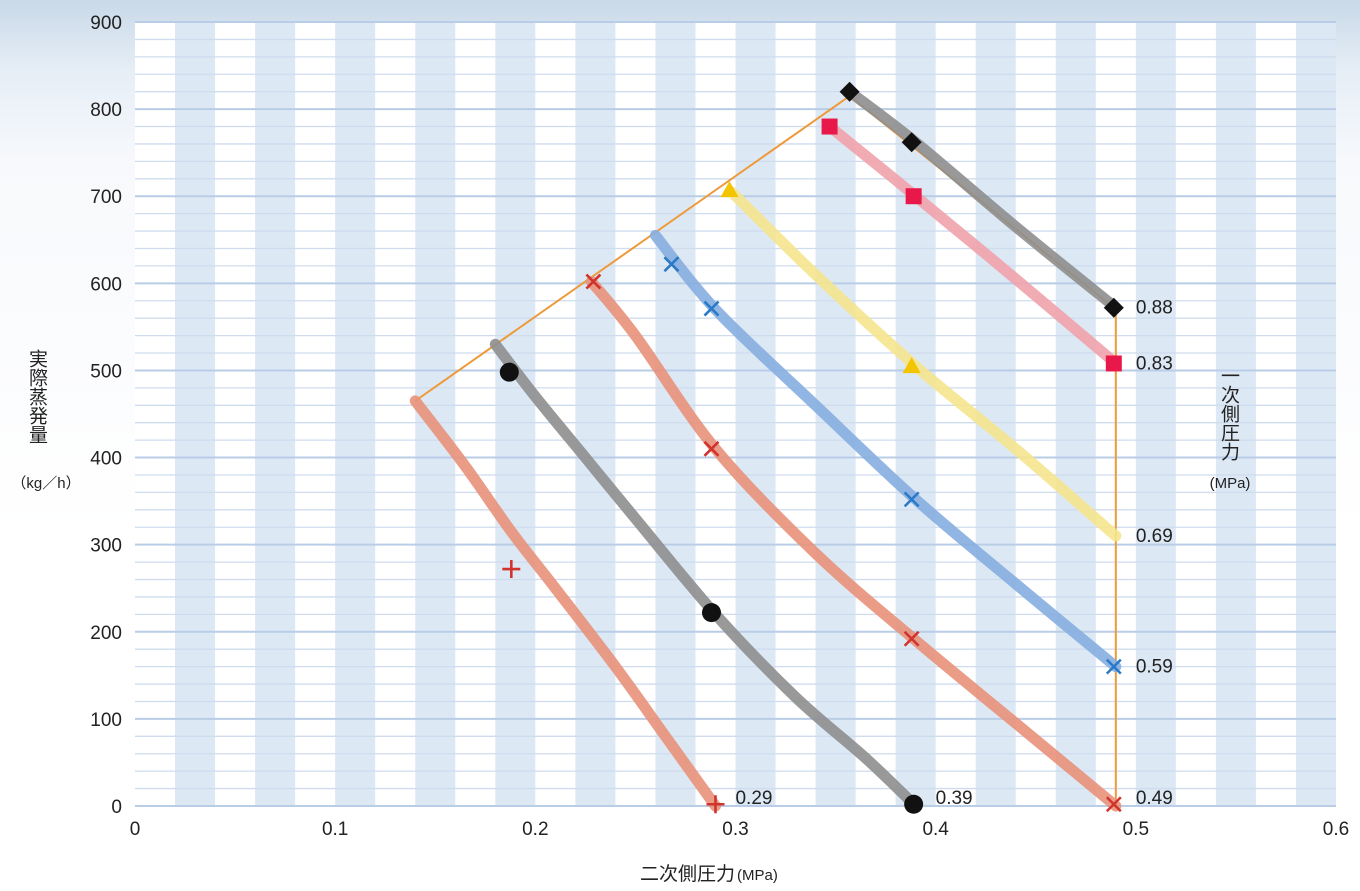 The width and height of the screenshot is (1360, 891). Describe the element at coordinates (687, 874) in the screenshot. I see `x-axis-title: 二次側圧力` at that location.